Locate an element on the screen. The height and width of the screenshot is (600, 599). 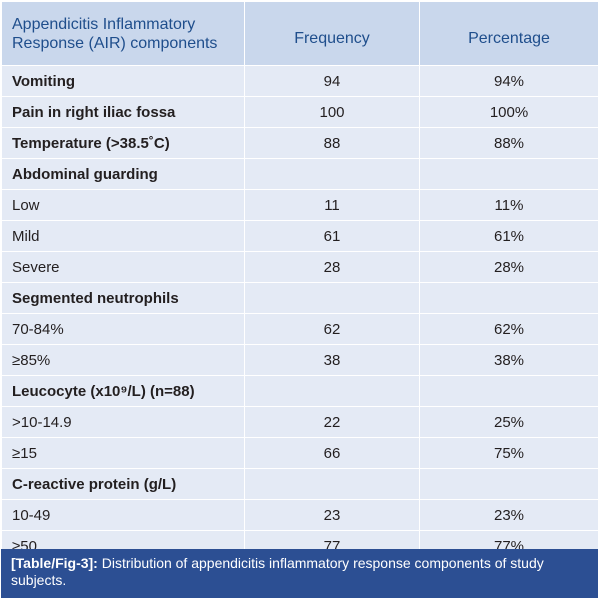
table-row: 70-84% 62 62% is located at coordinates (300, 329).